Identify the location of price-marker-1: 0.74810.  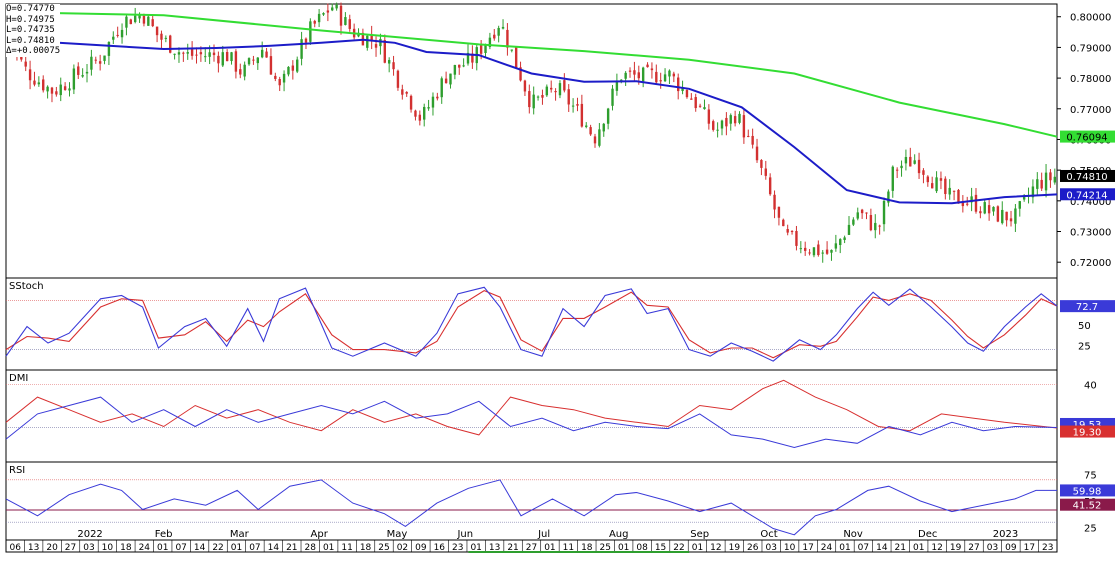
(1086, 177).